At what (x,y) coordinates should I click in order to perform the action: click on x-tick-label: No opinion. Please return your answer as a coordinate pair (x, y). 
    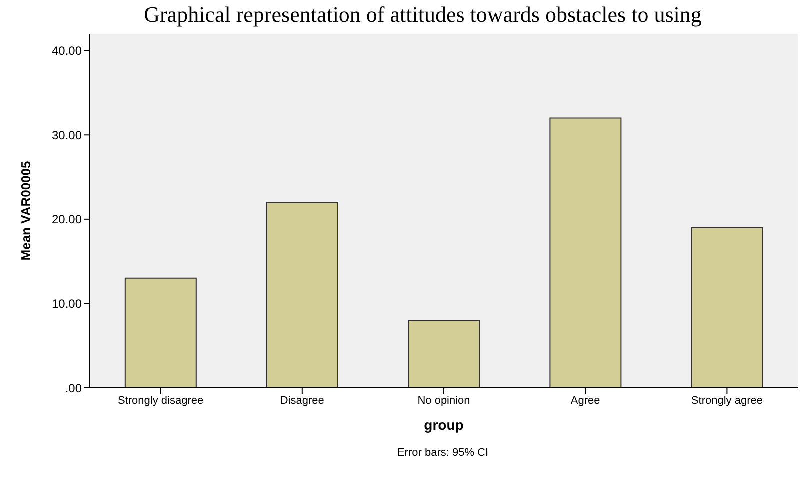
    Looking at the image, I should click on (444, 400).